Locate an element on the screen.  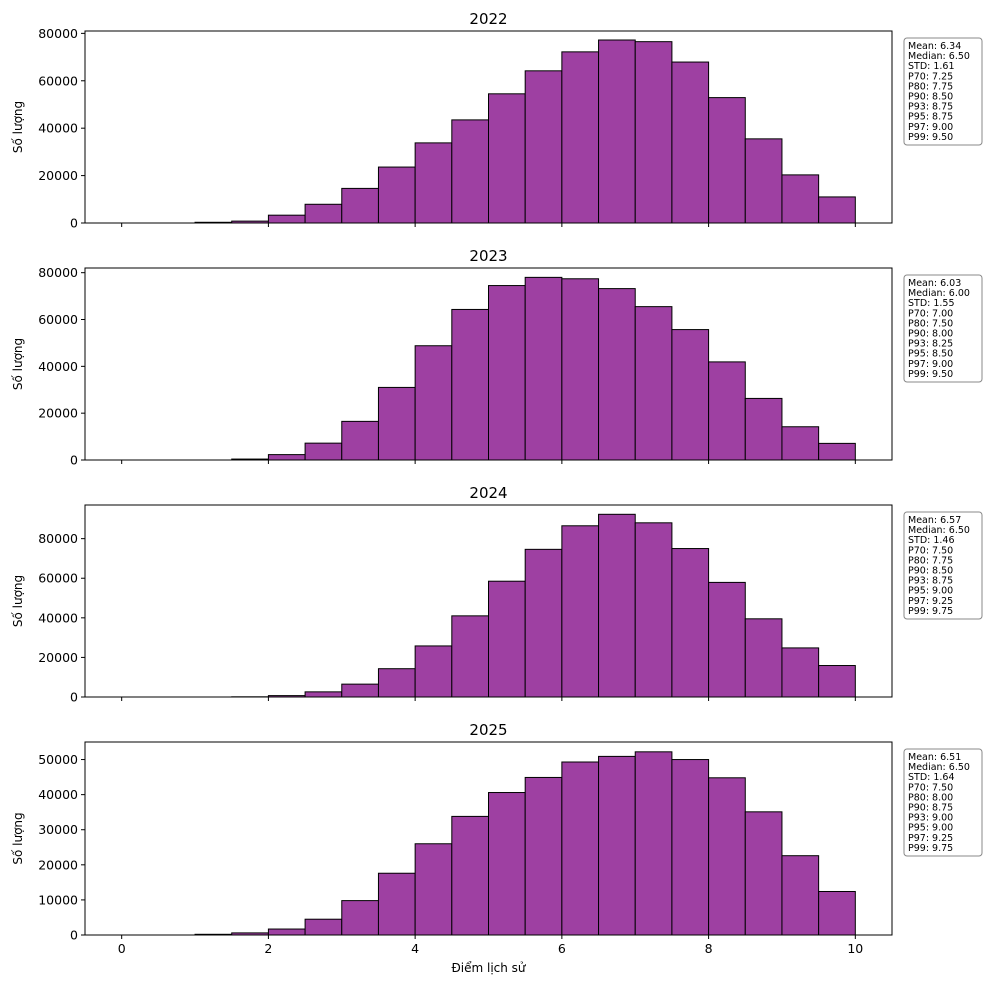
stats-line: Median: 6.00 is located at coordinates (939, 293).